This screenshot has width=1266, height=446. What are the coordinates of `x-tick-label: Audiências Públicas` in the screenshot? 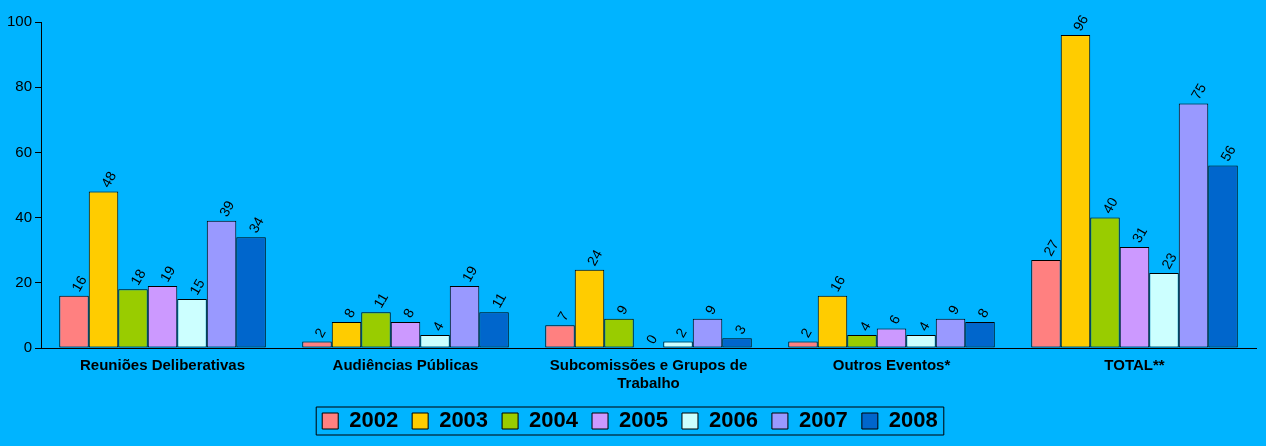 It's located at (405, 365).